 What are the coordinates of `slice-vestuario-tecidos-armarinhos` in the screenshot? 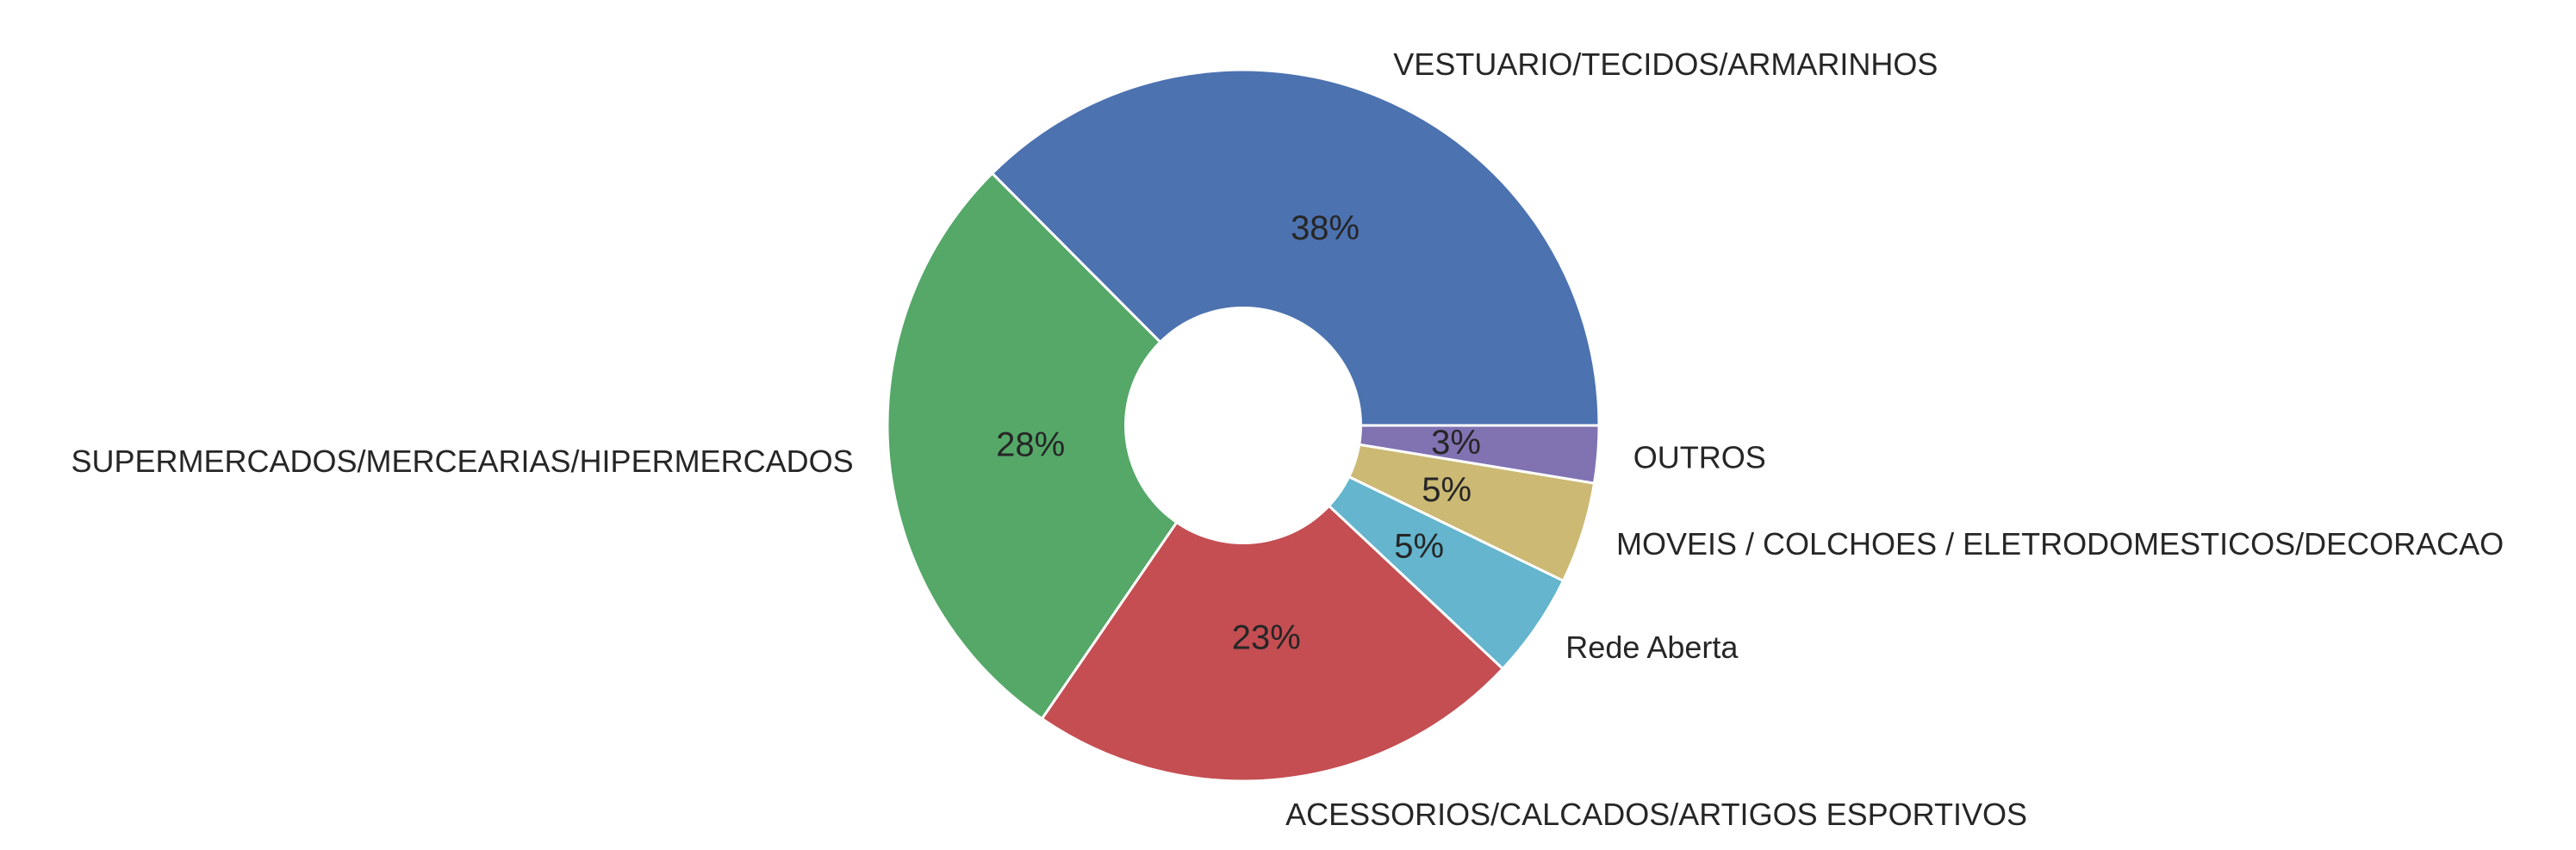 It's located at (1296, 247).